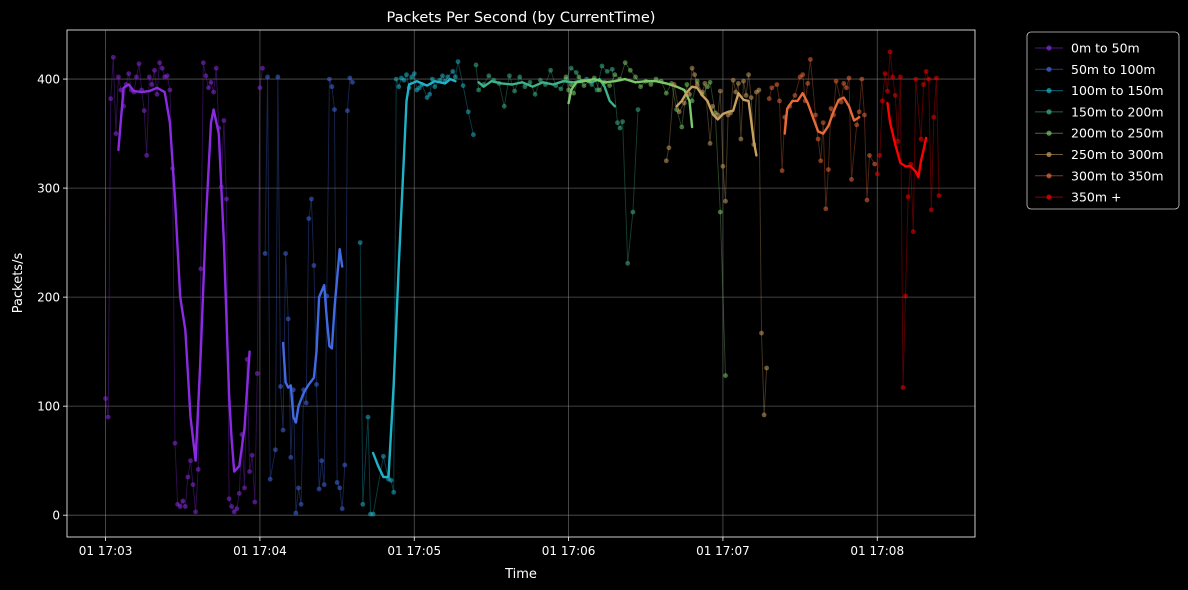 The width and height of the screenshot is (1188, 590). What do you see at coordinates (48, 80) in the screenshot?
I see `y-tick-label: 400` at bounding box center [48, 80].